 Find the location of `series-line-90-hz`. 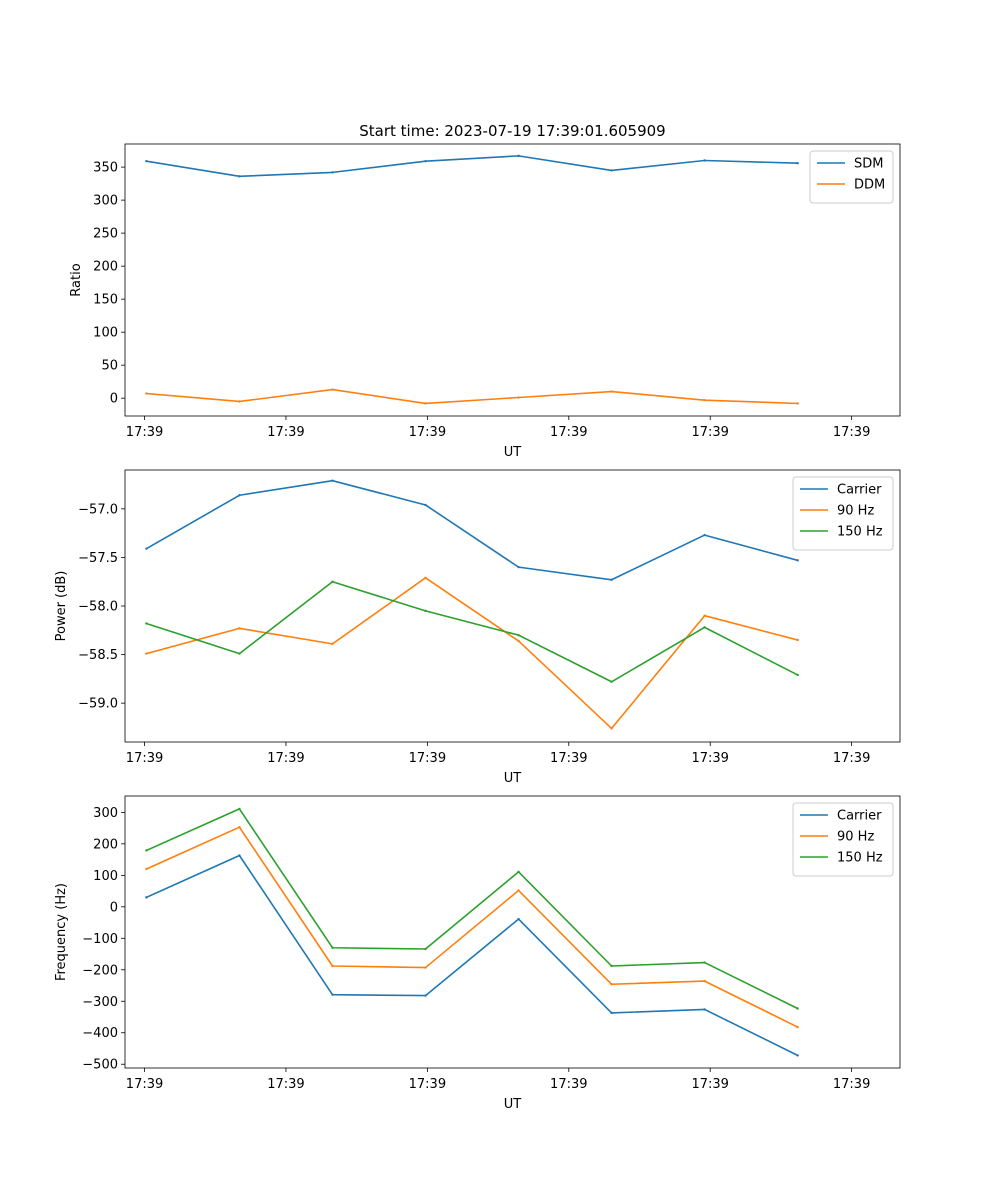

series-line-90-hz is located at coordinates (472, 653).